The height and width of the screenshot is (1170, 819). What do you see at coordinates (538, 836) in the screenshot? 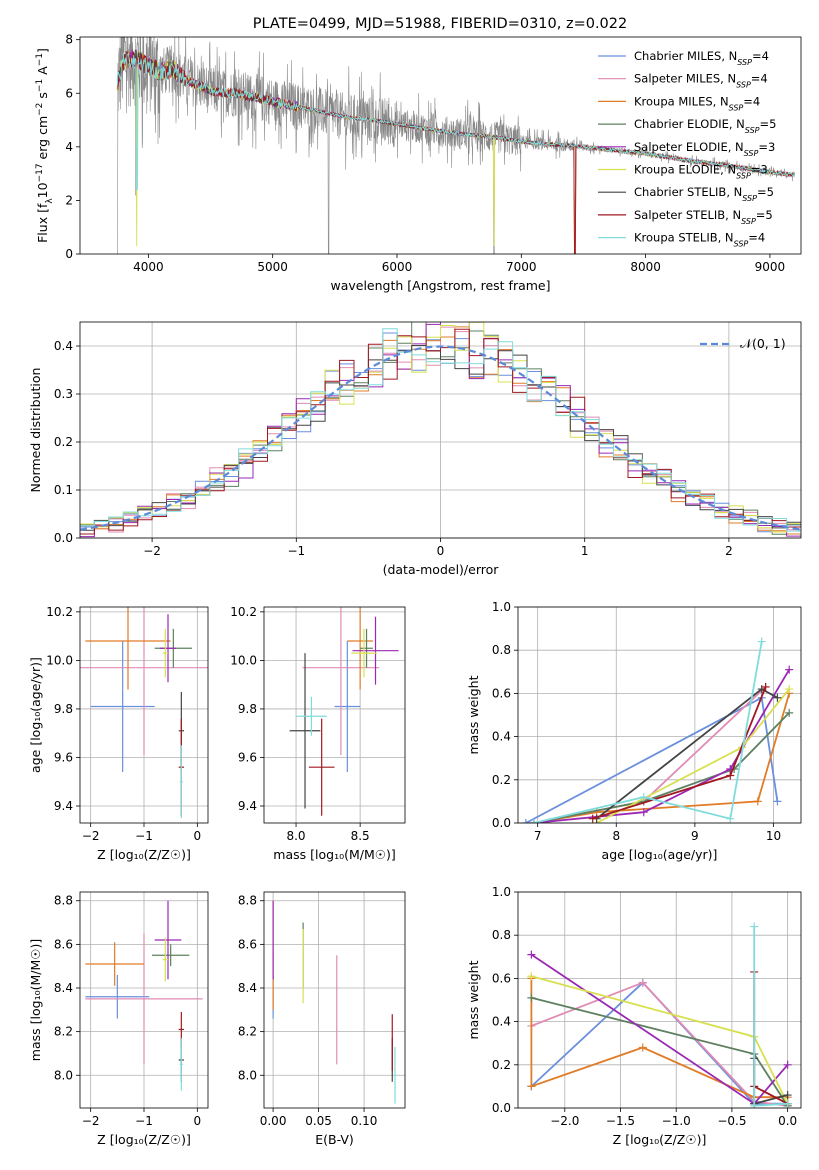
I see `x-tick-label: 7` at bounding box center [538, 836].